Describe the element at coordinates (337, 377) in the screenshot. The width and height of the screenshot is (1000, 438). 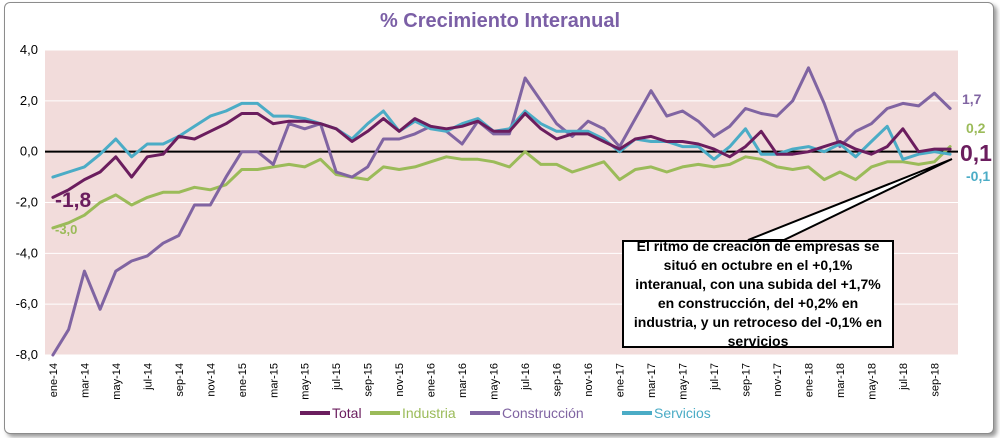
I see `x-tick-label: jul-15` at that location.